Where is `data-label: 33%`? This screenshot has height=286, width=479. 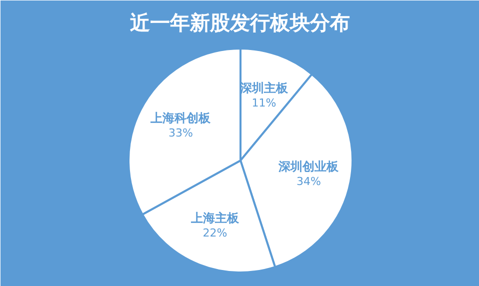
data-label: 33% is located at coordinates (180, 133).